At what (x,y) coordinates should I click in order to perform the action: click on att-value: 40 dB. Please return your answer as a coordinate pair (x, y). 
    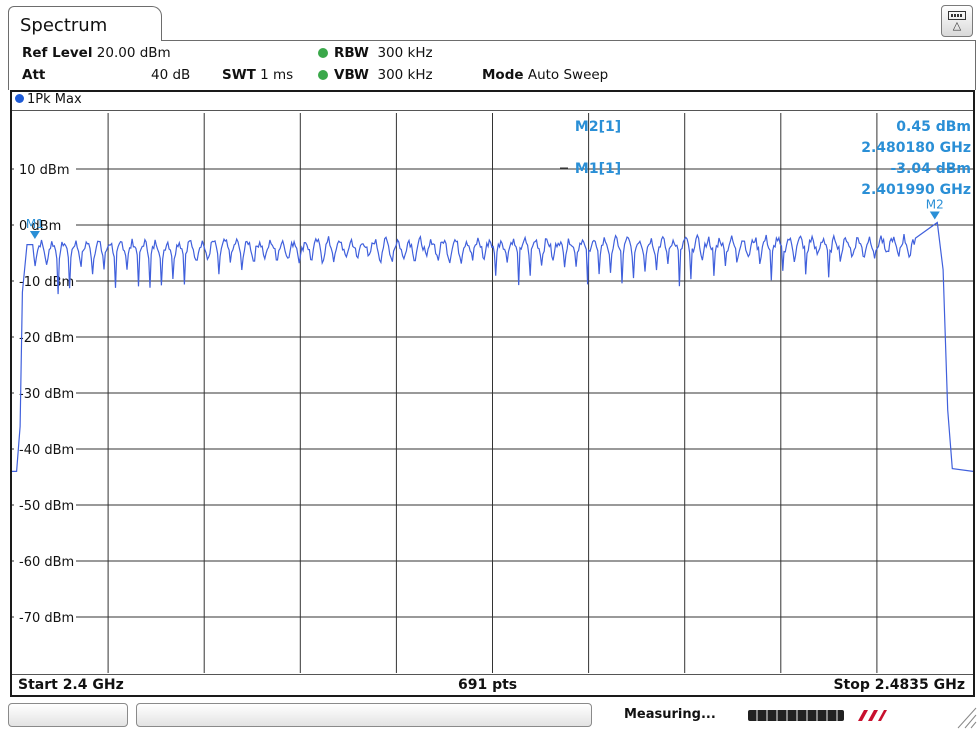
    Looking at the image, I should click on (171, 75).